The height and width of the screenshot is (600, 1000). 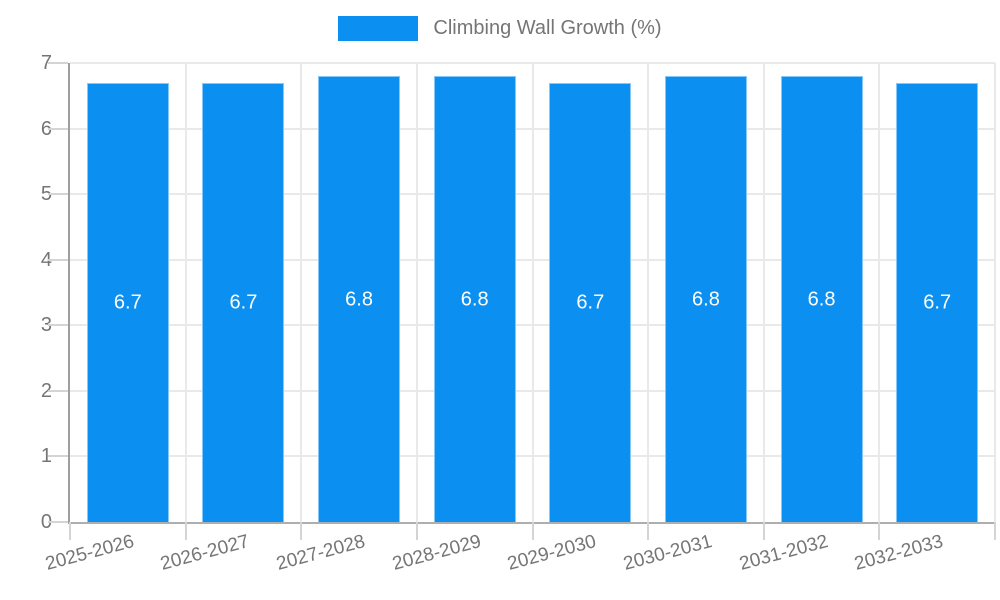 I want to click on legend-swatch, so click(x=378, y=28).